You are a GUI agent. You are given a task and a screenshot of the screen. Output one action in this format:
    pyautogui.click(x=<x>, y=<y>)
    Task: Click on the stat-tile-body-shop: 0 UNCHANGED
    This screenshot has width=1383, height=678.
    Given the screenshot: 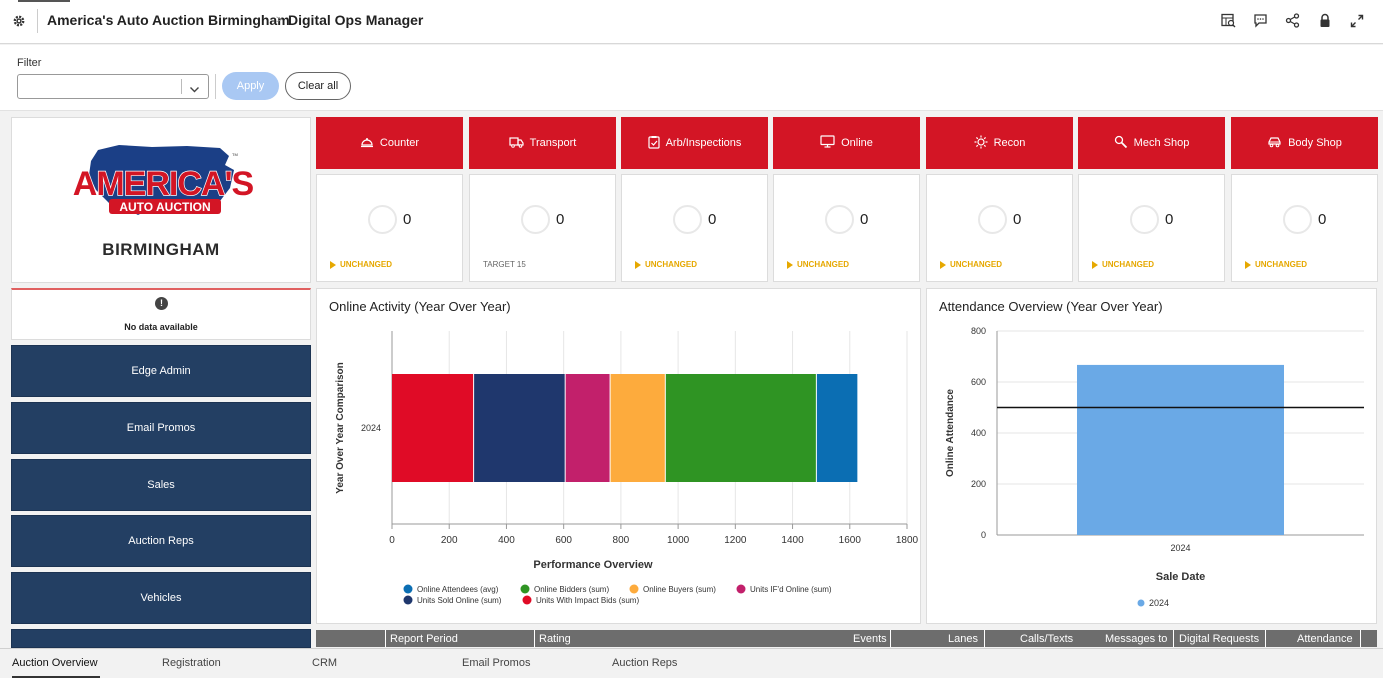 What is the action you would take?
    pyautogui.click(x=1304, y=228)
    